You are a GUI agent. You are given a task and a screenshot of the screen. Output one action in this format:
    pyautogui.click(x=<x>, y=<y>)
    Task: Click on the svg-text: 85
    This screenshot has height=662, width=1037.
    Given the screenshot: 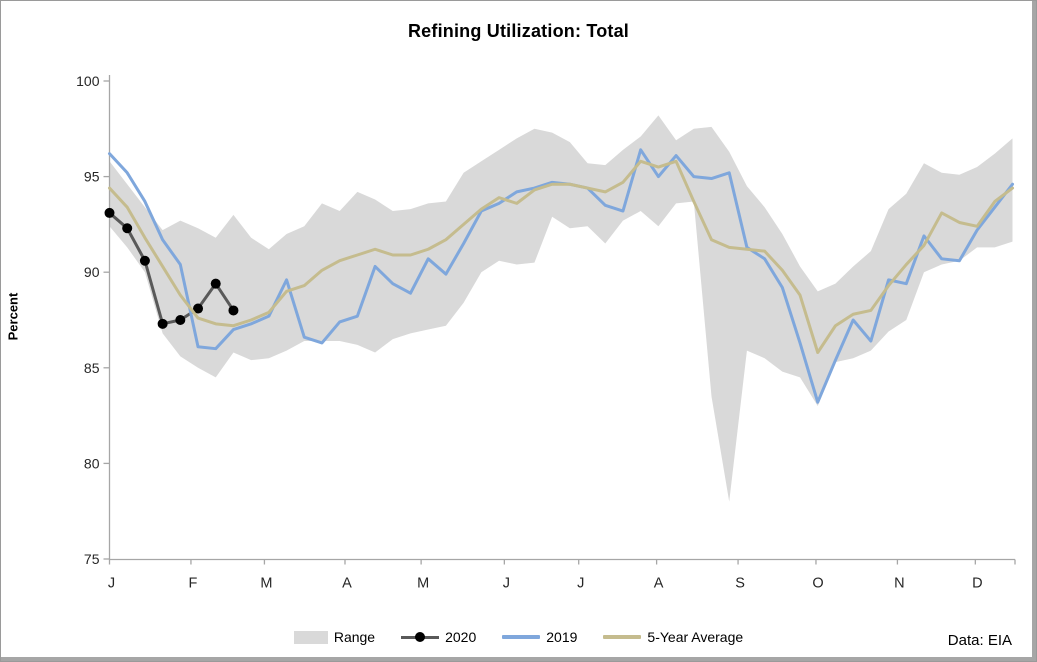 What is the action you would take?
    pyautogui.click(x=92, y=368)
    